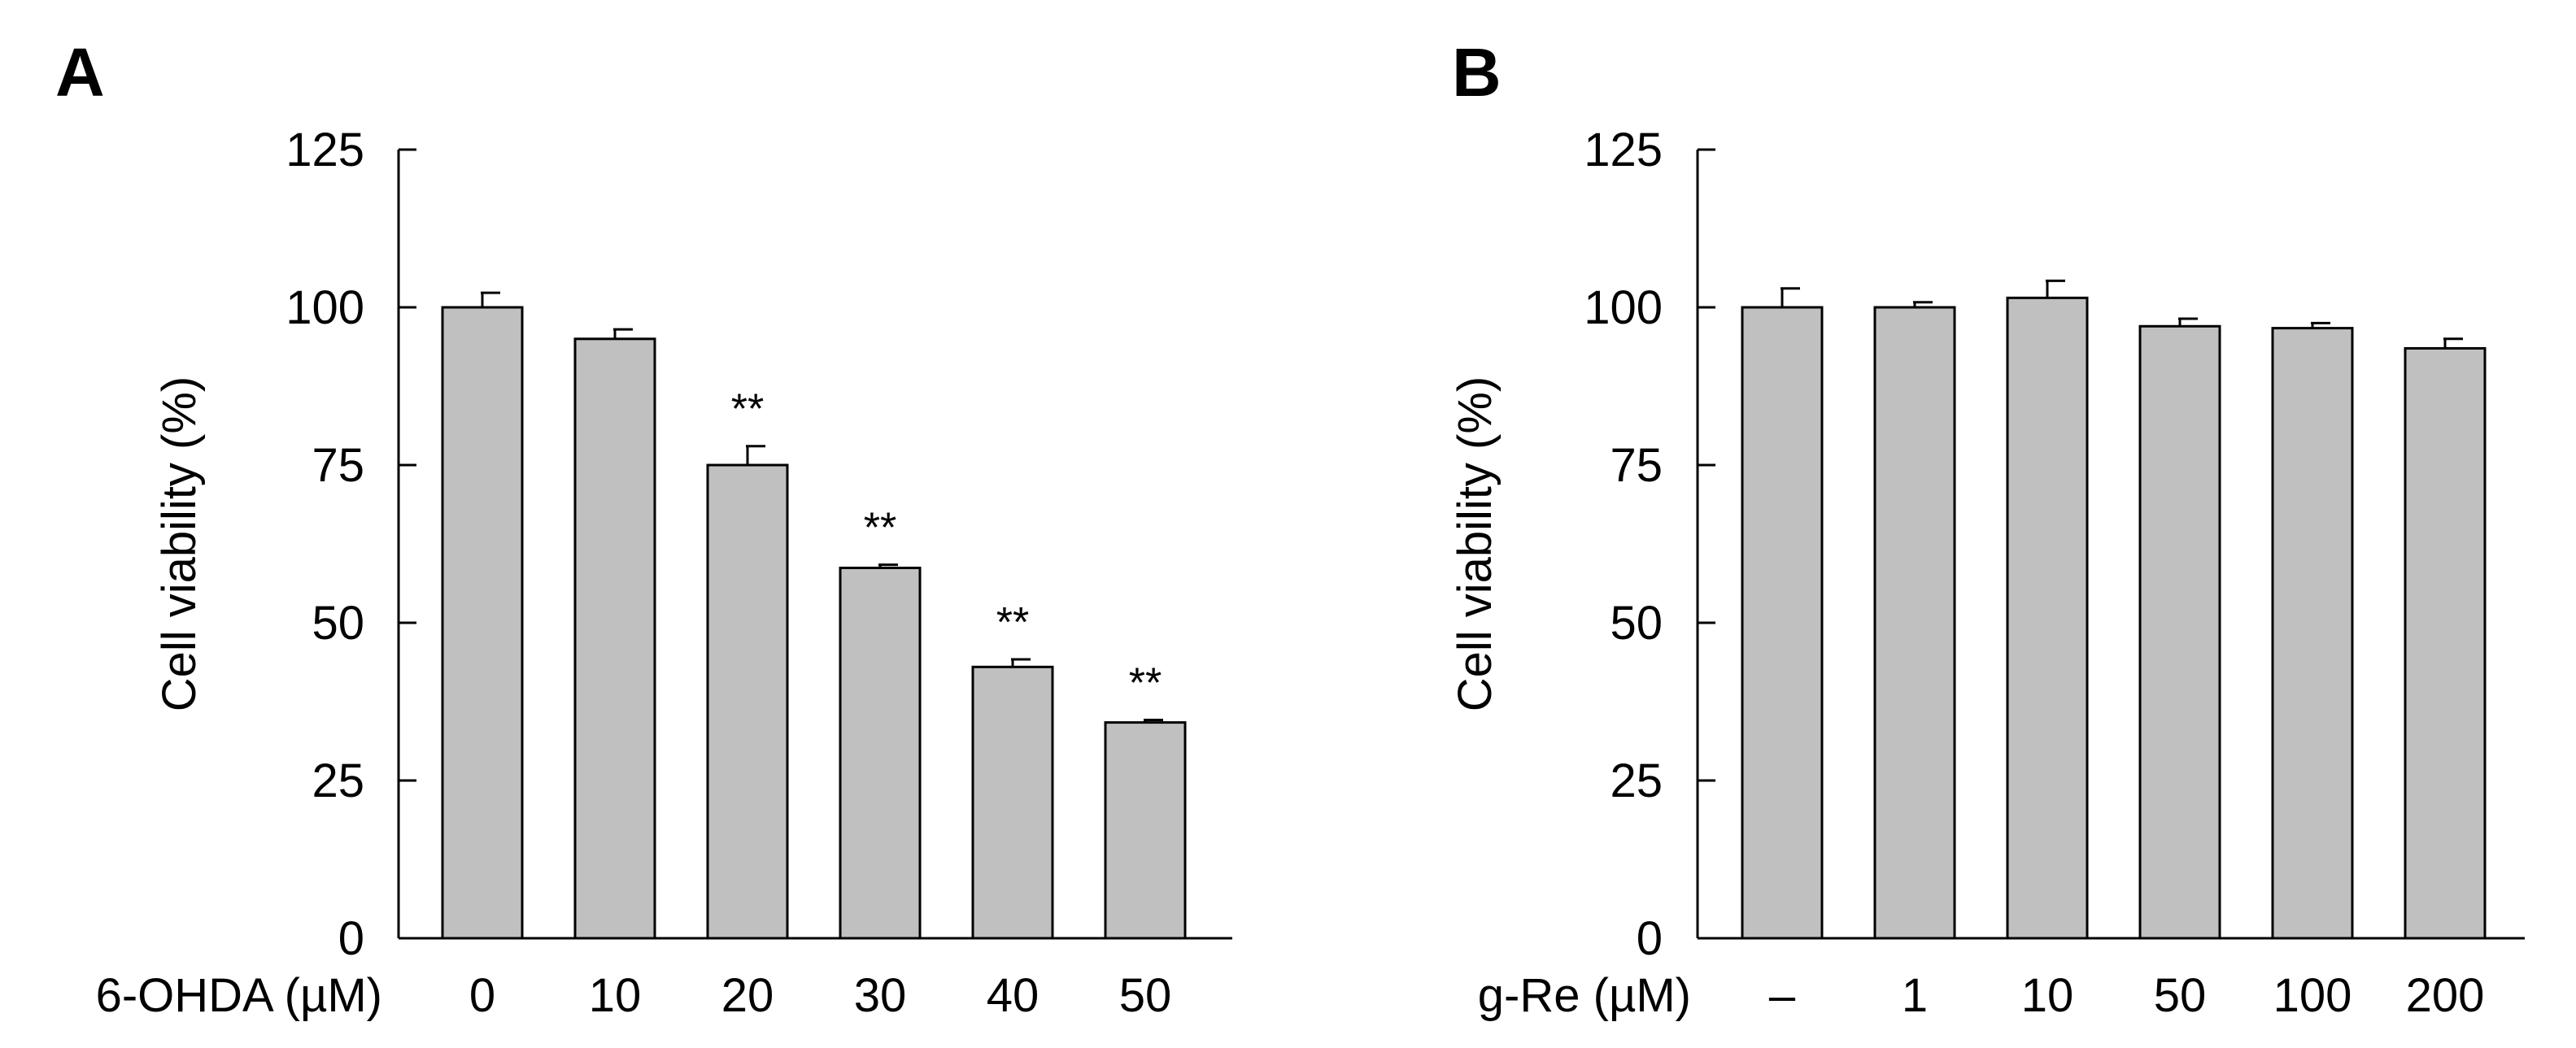 This screenshot has width=2576, height=1048. Describe the element at coordinates (80, 72) in the screenshot. I see `panel-a-label: A` at that location.